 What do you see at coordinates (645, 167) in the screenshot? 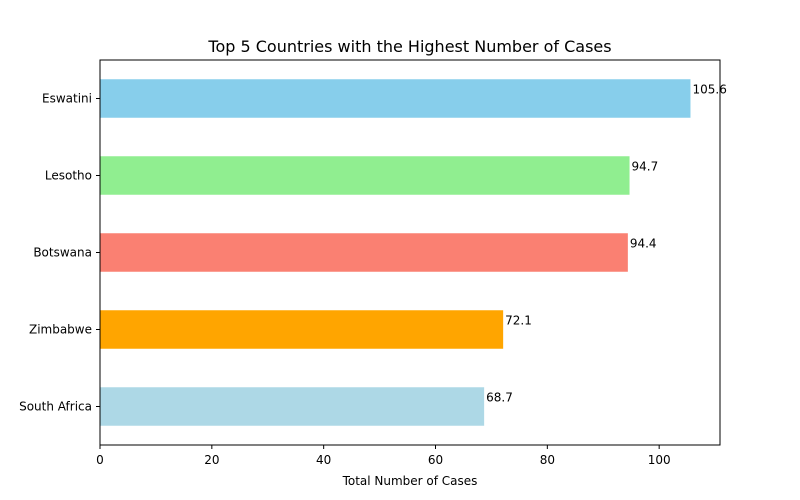
I see `data-label-1: 94.7` at bounding box center [645, 167].